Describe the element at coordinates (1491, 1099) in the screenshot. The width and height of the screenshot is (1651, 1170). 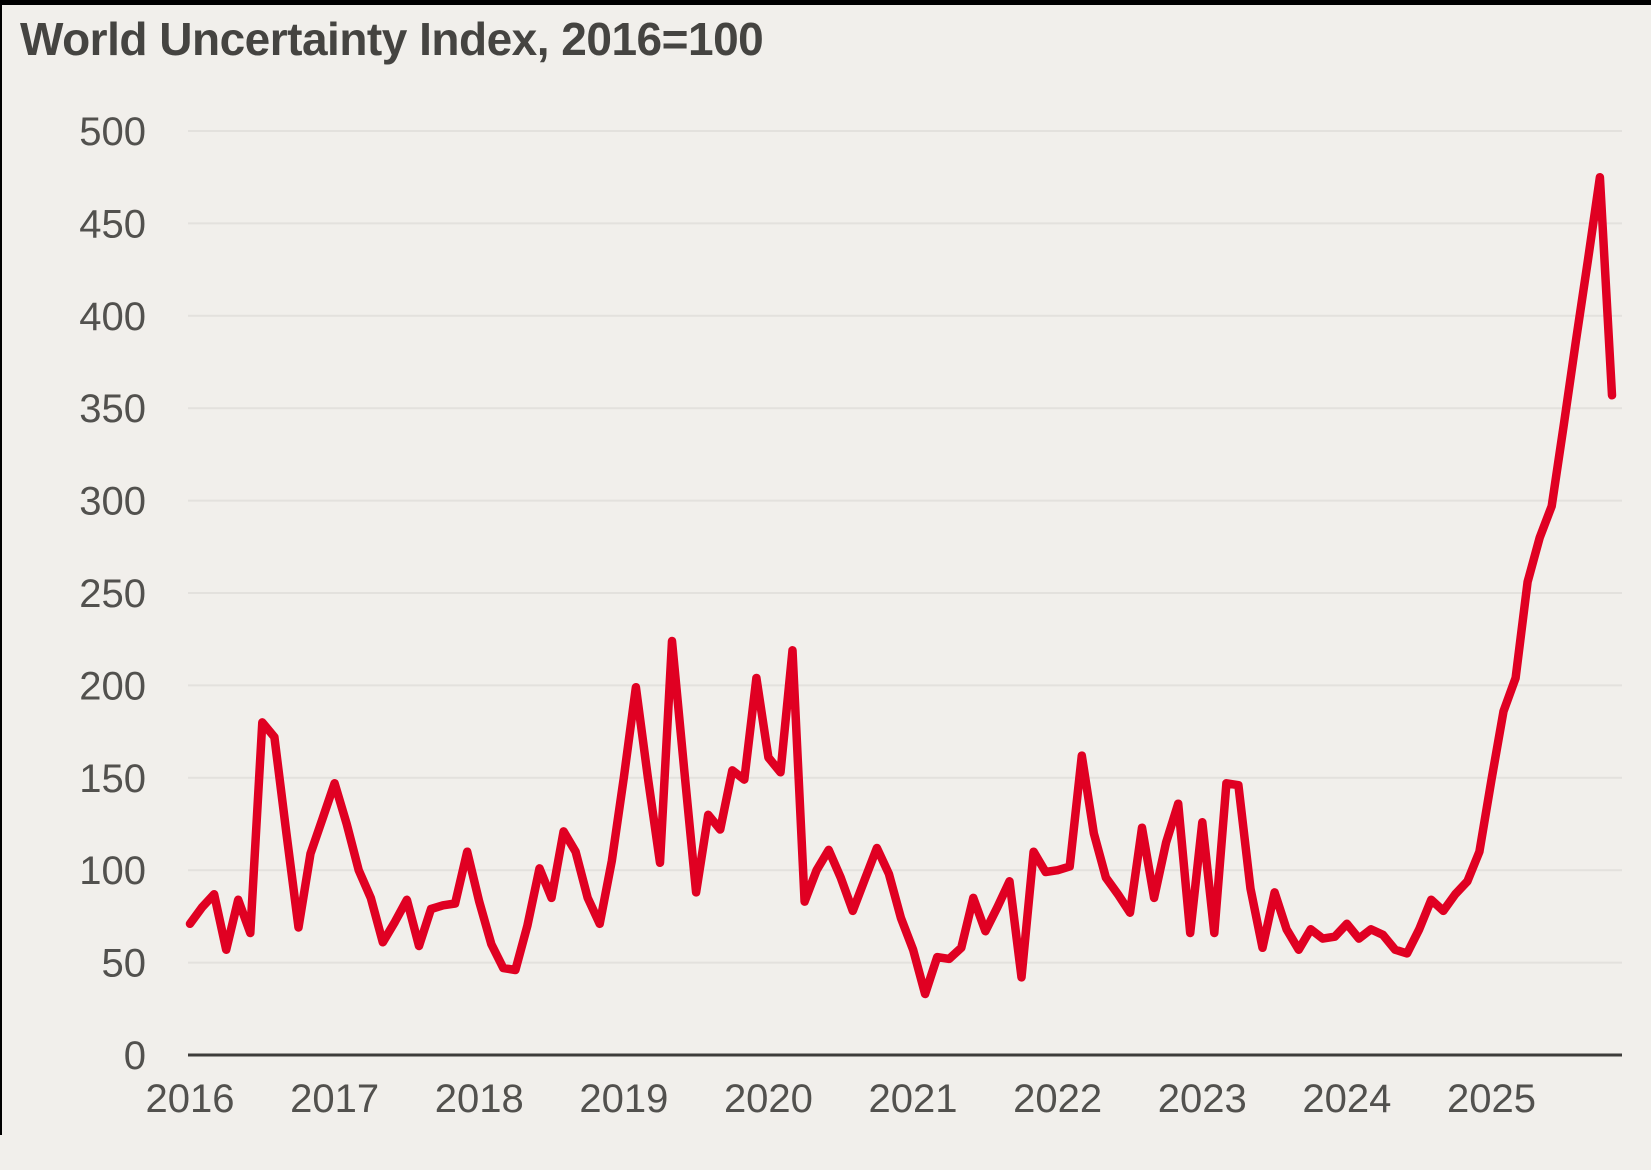
I see `x-tick-label: 2025` at that location.